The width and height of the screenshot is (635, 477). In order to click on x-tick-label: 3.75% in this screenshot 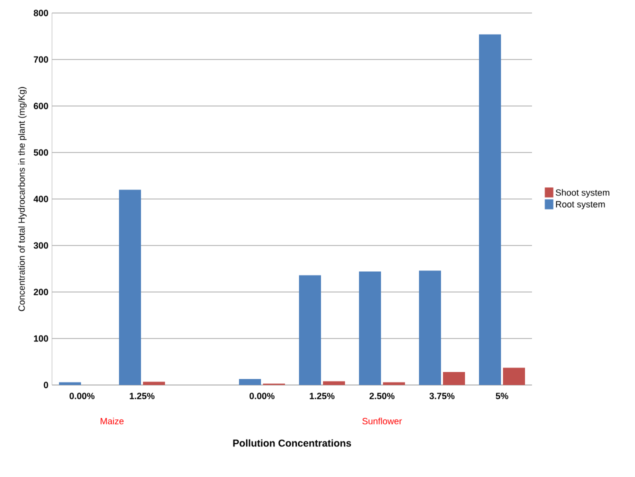, I will do `click(442, 396)`.